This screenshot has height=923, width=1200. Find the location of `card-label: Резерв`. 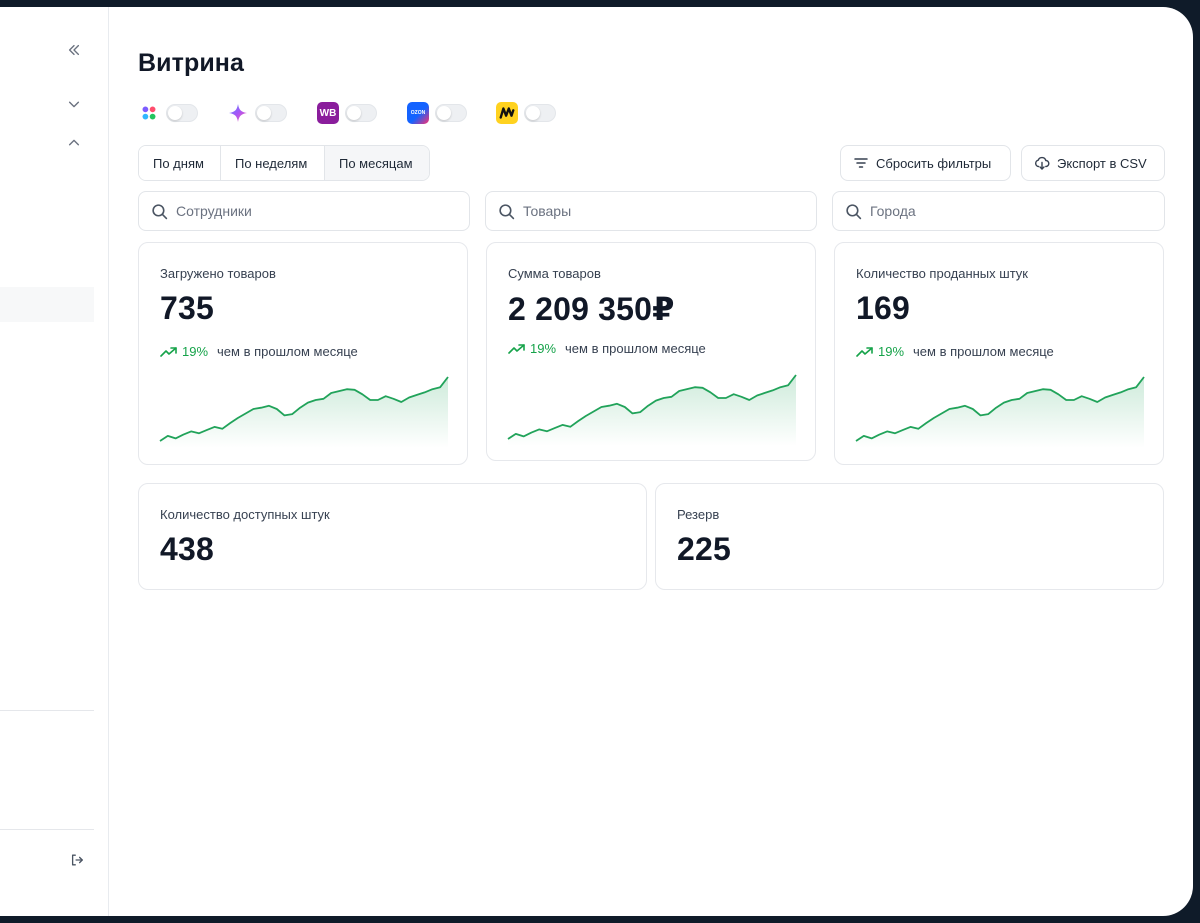

card-label: Резерв is located at coordinates (698, 514).